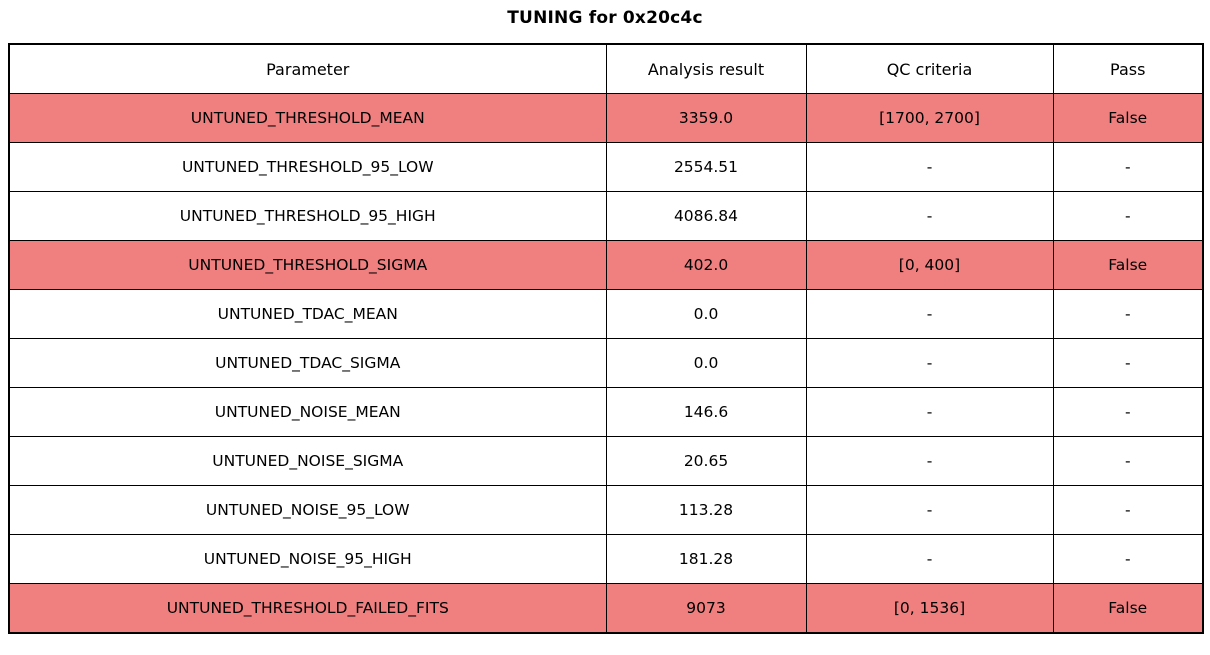 This screenshot has height=655, width=1210. Describe the element at coordinates (307, 510) in the screenshot. I see `parameter-cell: UNTUNED_NOISE_95_LOW` at that location.